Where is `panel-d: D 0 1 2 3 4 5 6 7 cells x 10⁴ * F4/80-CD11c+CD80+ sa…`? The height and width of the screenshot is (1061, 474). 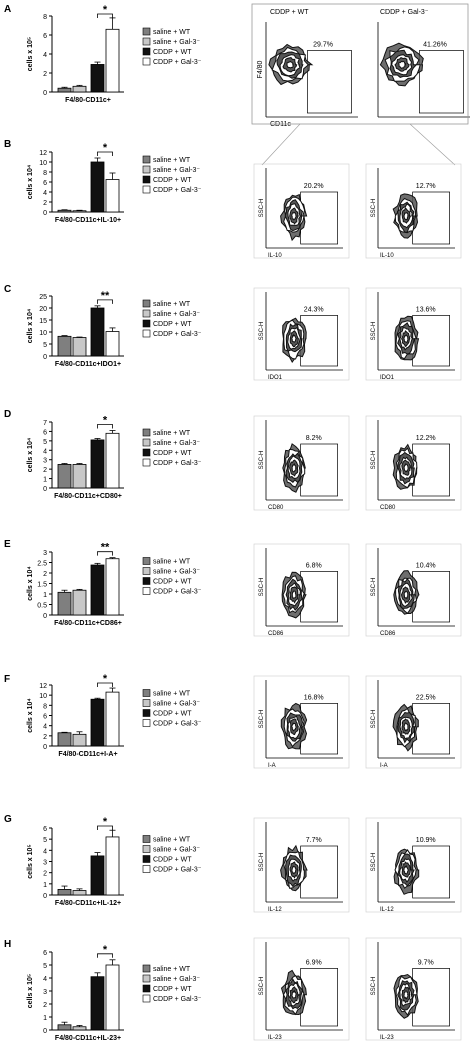 panel-d: D 0 1 2 3 4 5 6 7 cells x 10⁴ * F4/80-CD11c+CD80+ sa… is located at coordinates (233, 460).